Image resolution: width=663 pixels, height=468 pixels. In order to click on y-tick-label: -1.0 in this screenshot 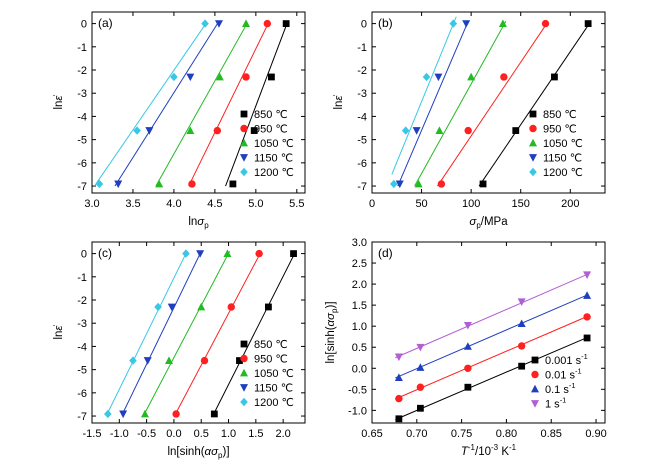, I will do `click(357, 411)`.